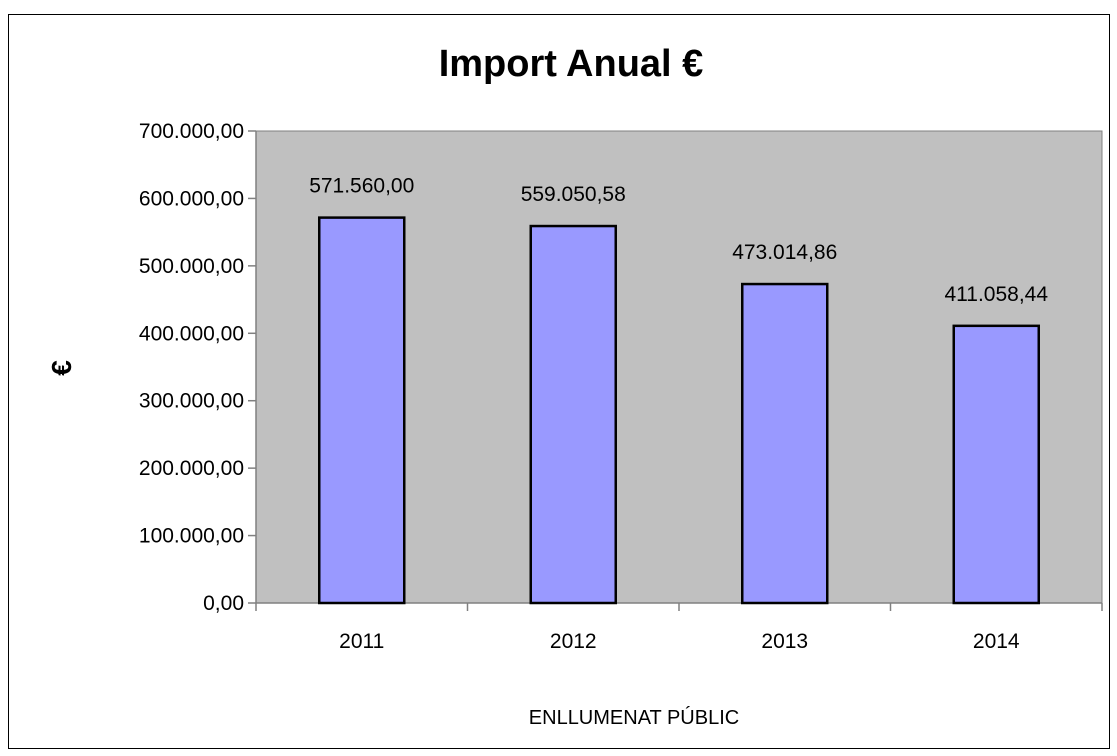 Image resolution: width=1117 pixels, height=756 pixels. I want to click on data-label: 473.014,86, so click(784, 252).